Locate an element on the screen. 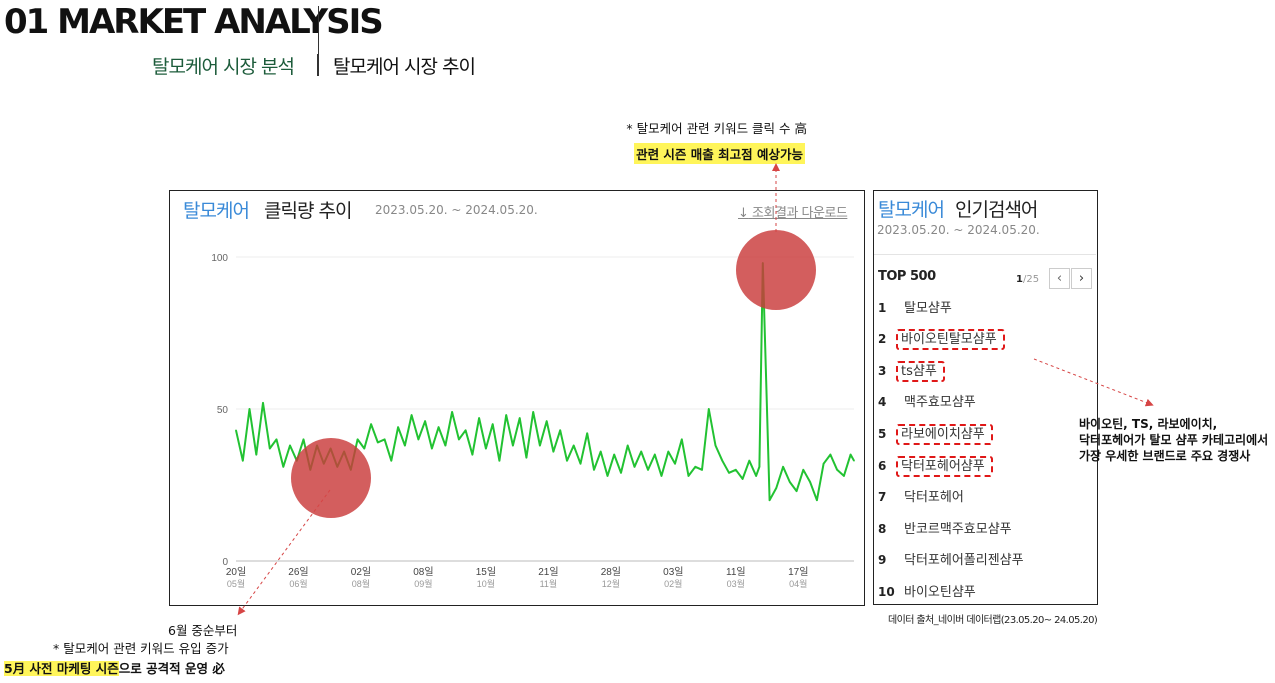 This screenshot has height=683, width=1275. keyword-item: 2 바이오틴탈모샴푸 is located at coordinates (983, 339).